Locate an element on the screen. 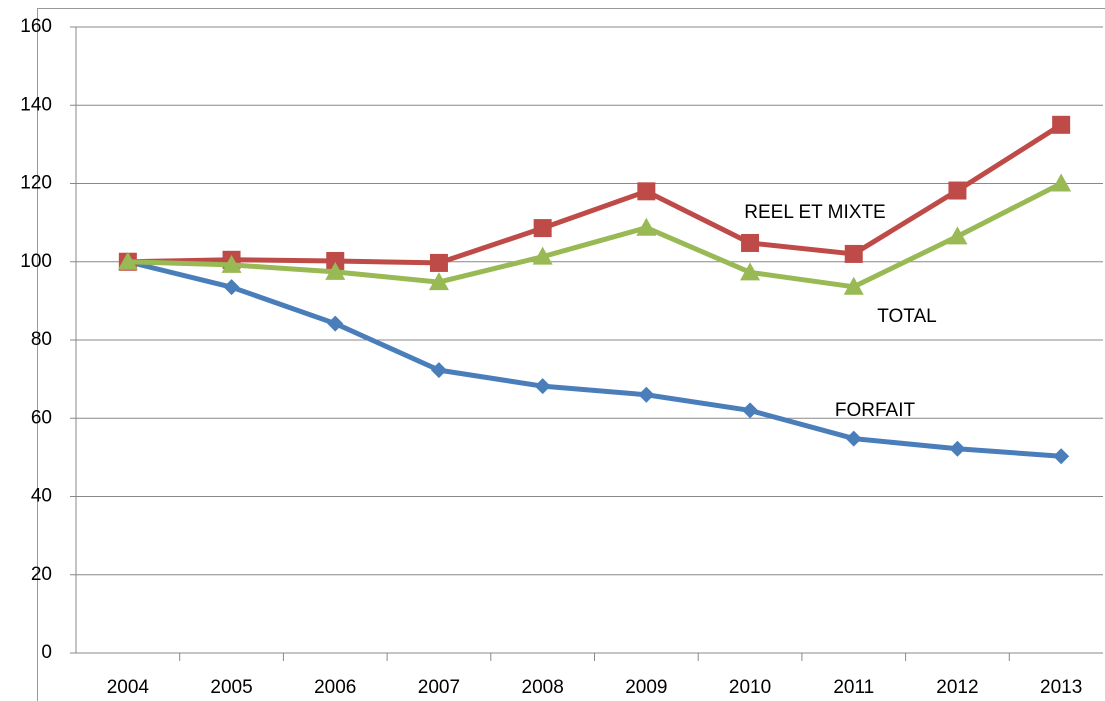  x-tick-label: 2012 is located at coordinates (957, 687).